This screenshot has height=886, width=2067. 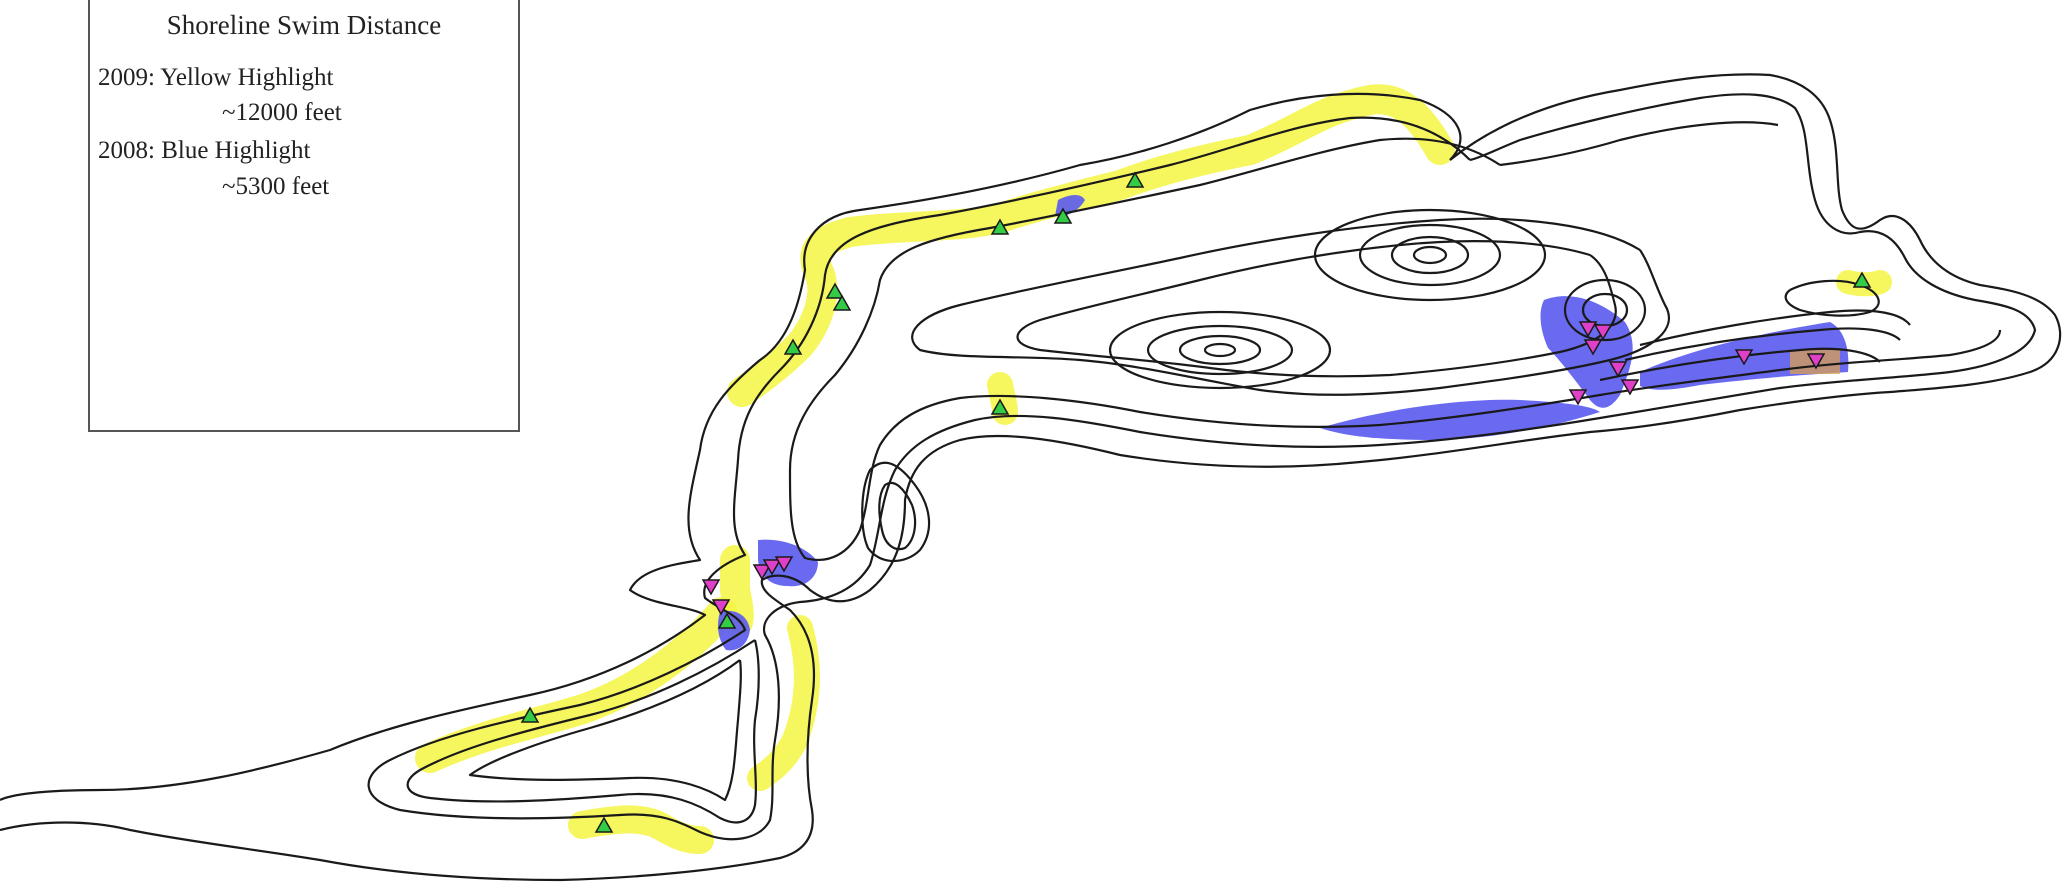 What do you see at coordinates (282, 112) in the screenshot?
I see `legend-2009-distance: ~12000 feet` at bounding box center [282, 112].